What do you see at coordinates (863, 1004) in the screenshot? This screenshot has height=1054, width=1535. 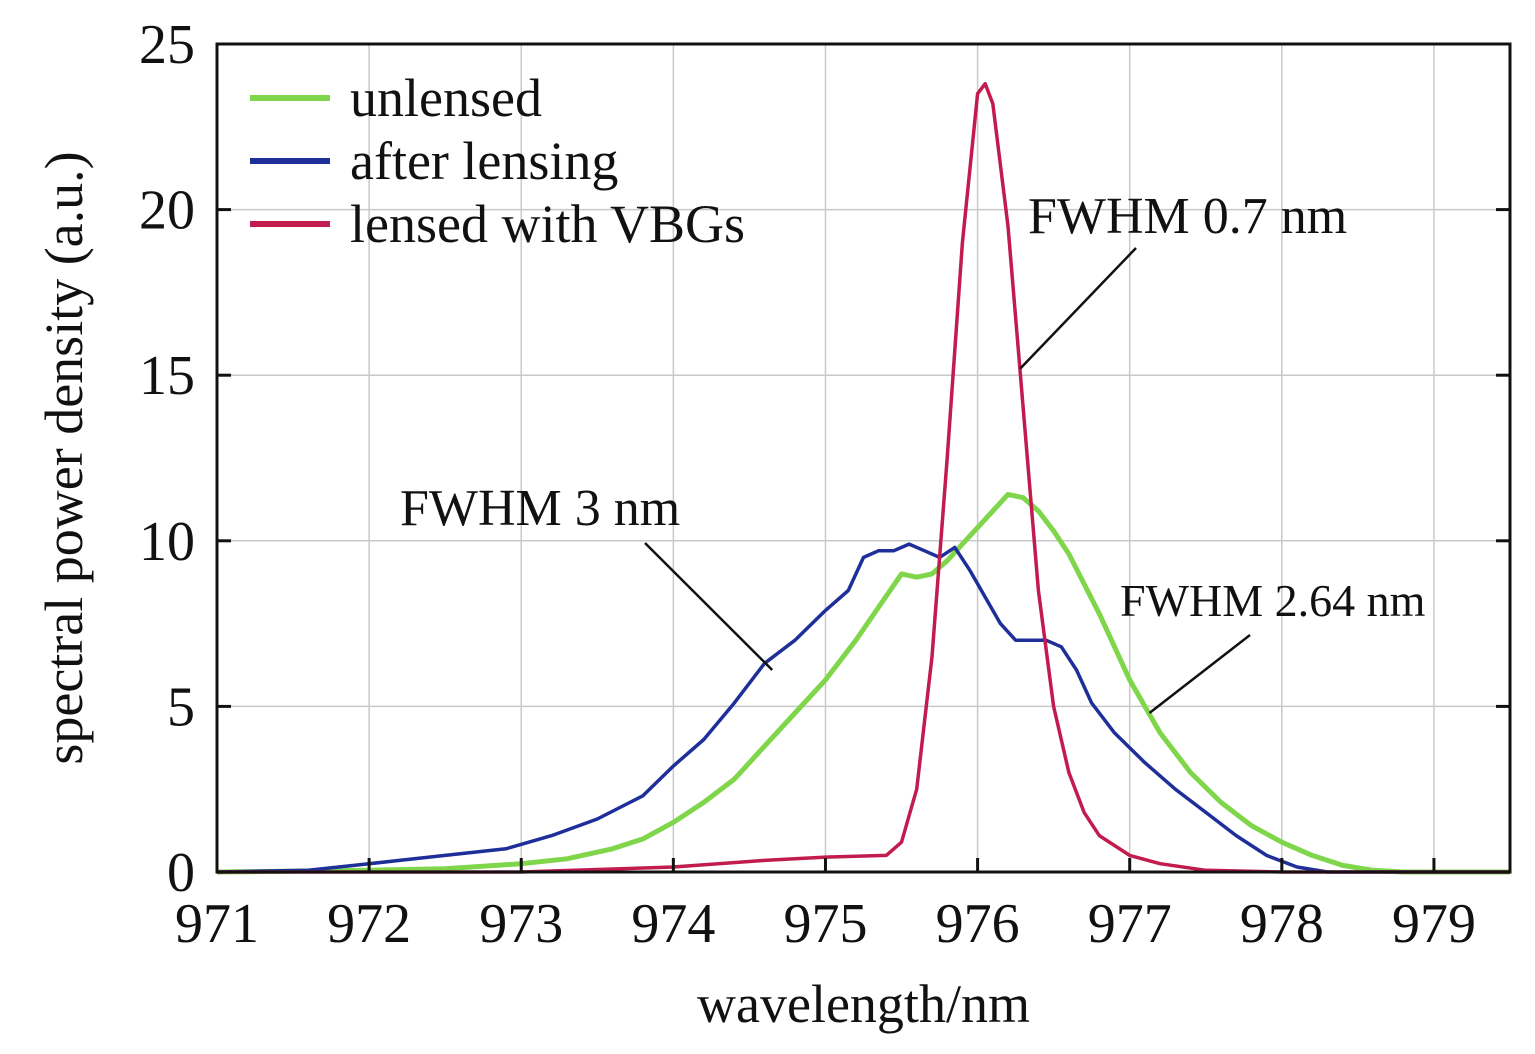 I see `x-axis-title: wavelength/nm` at bounding box center [863, 1004].